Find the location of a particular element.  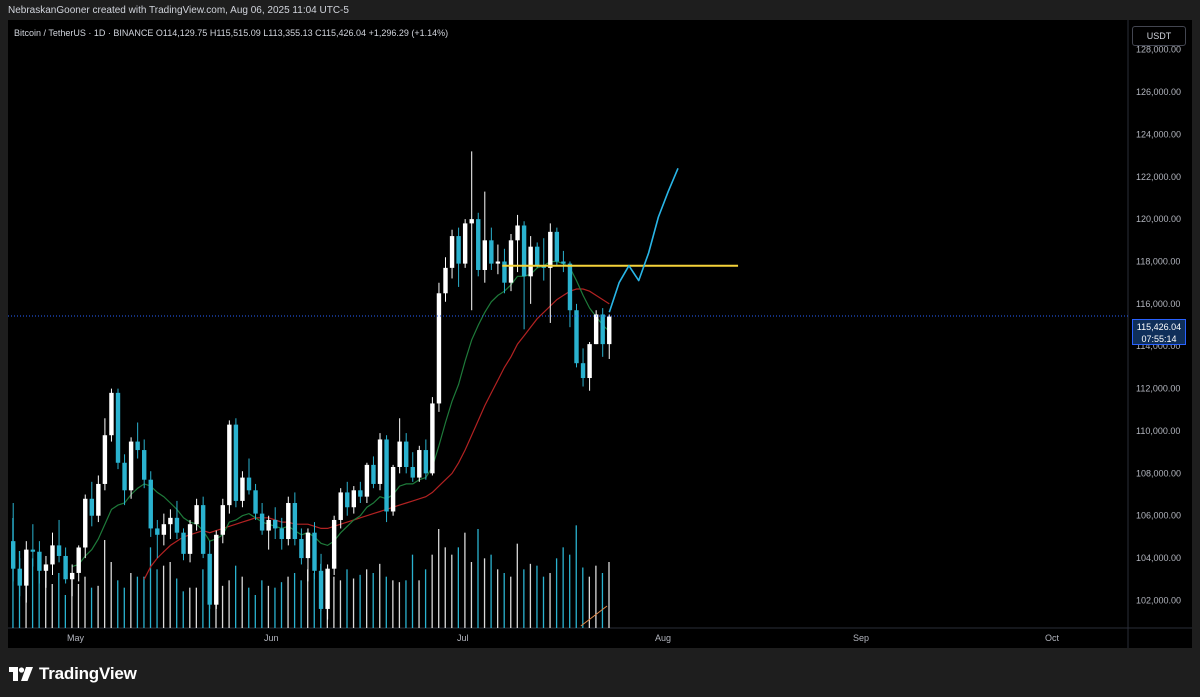

tradingview-branding: TradingView is located at coordinates (73, 674).